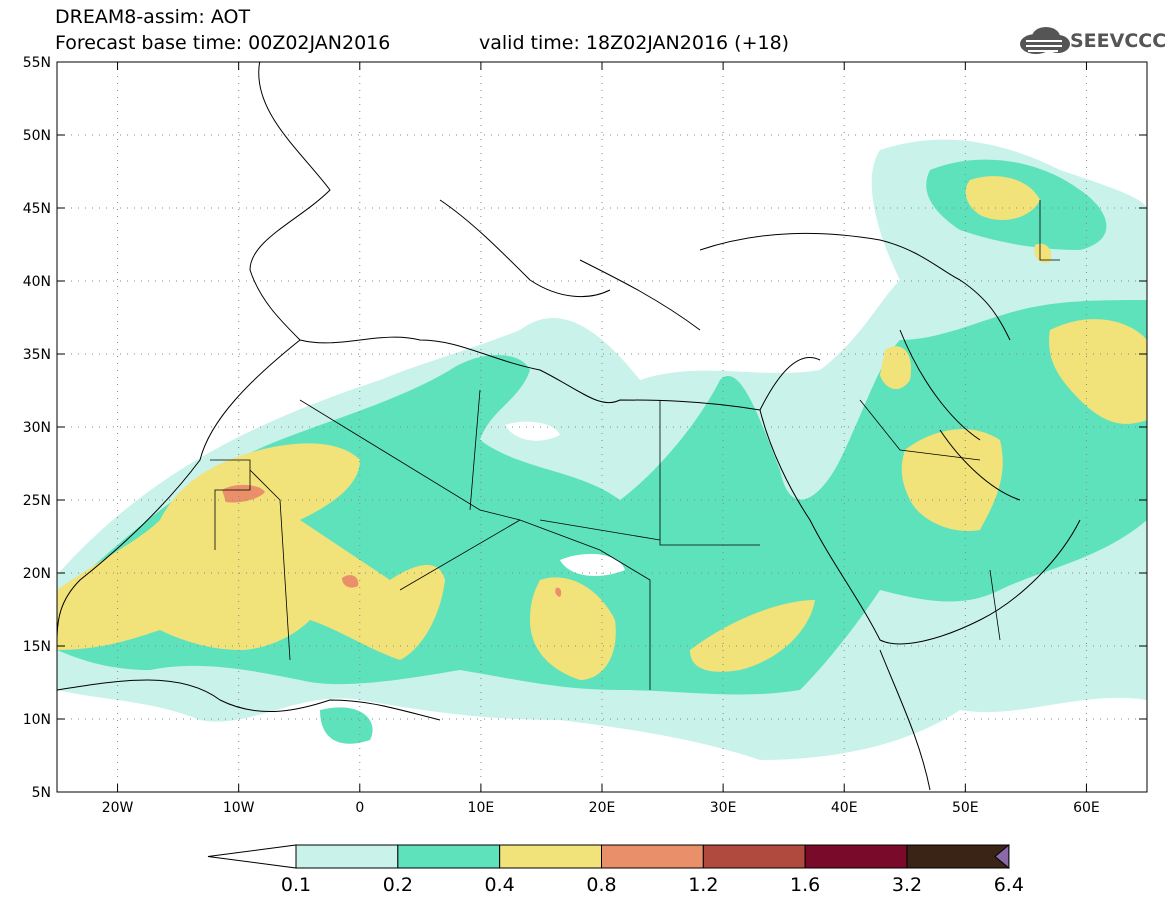 The height and width of the screenshot is (905, 1165). I want to click on lon-tick-label: 30E, so click(723, 808).